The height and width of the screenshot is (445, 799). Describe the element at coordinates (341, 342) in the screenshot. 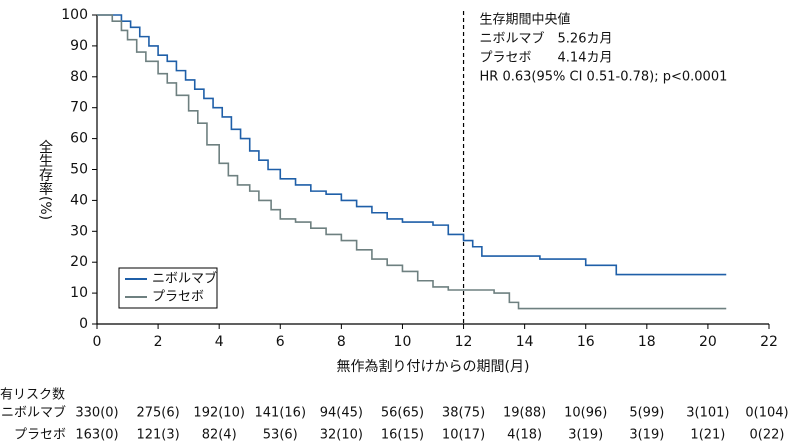

I see `x-tick-label: 8` at that location.